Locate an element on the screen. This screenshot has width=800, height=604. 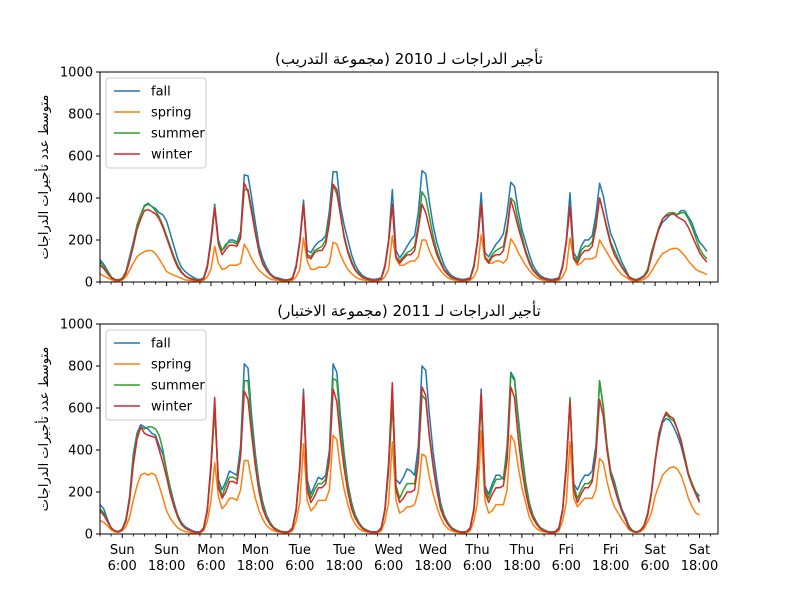
chart-title: تأجير الدراجات لـ 2010 (مجموعة التدريب) is located at coordinates (409, 58).